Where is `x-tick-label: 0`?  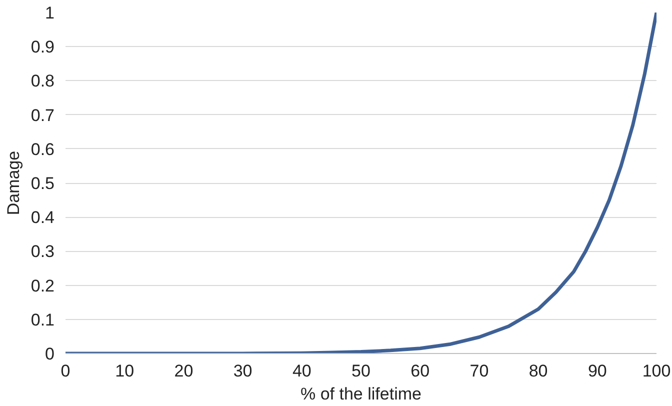
x-tick-label: 0 is located at coordinates (65, 371).